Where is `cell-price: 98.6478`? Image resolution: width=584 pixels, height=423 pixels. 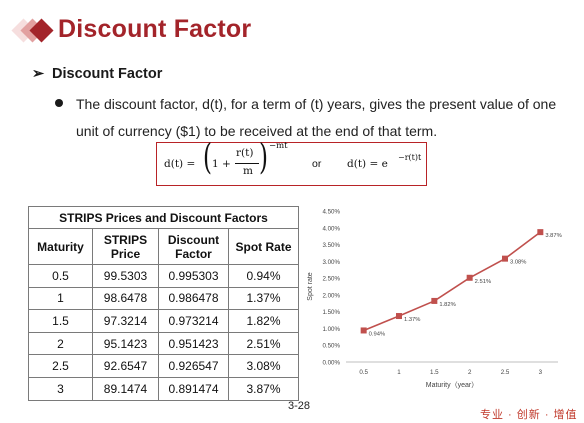
cell-price: 98.6478 is located at coordinates (125, 298).